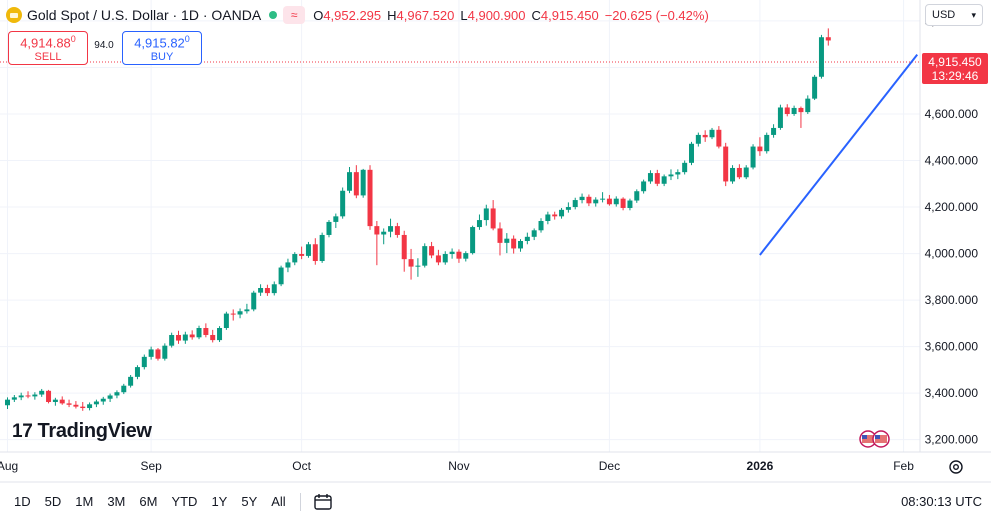  Describe the element at coordinates (48, 48) in the screenshot. I see `sell-button: 4,914.880 SELL` at that location.